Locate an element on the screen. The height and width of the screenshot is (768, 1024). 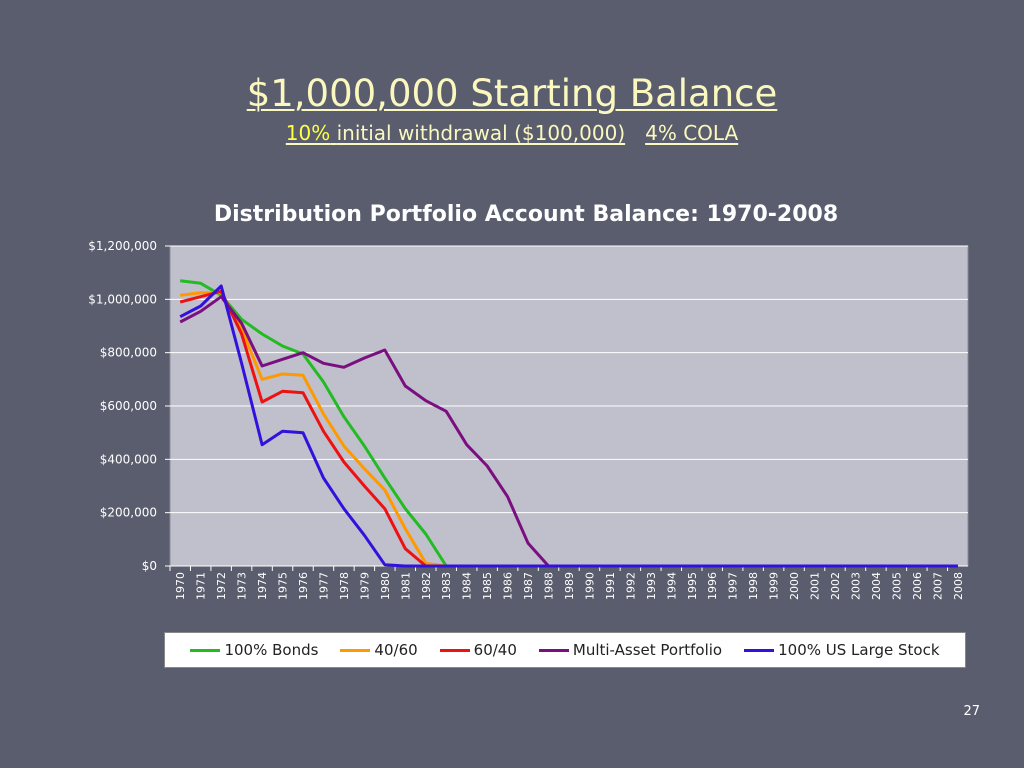
legend-item: 100% US Large Stock is located at coordinates (842, 650).